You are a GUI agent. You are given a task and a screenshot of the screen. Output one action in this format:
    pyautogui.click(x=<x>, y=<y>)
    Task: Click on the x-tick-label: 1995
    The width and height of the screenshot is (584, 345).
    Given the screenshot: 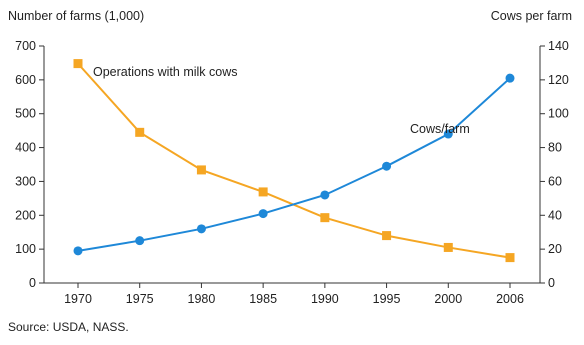 What is the action you would take?
    pyautogui.click(x=387, y=299)
    